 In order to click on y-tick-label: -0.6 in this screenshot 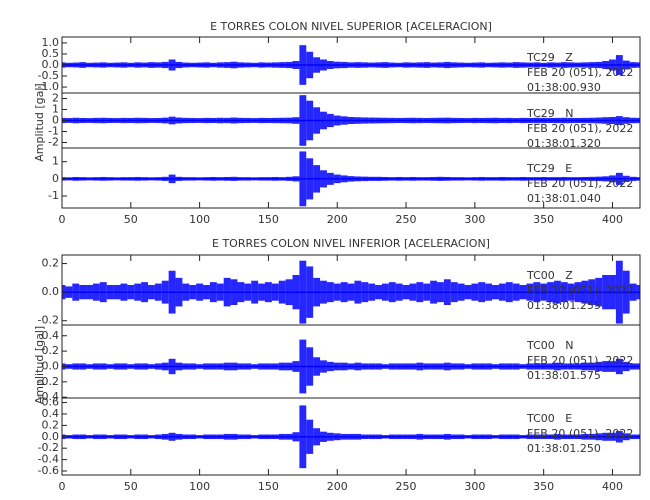, I will do `click(48, 470)`.